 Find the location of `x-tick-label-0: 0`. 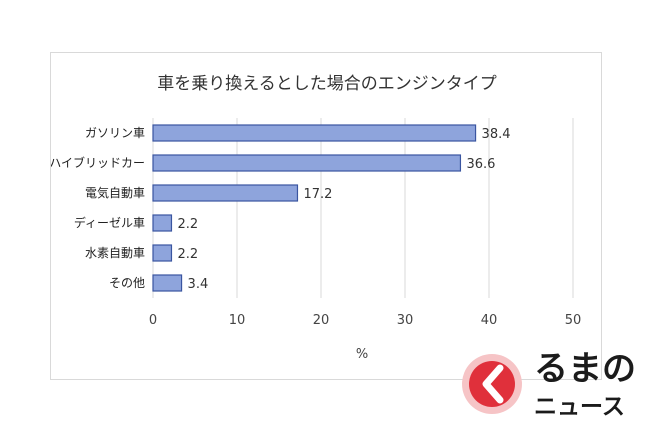

x-tick-label-0: 0 is located at coordinates (153, 320).